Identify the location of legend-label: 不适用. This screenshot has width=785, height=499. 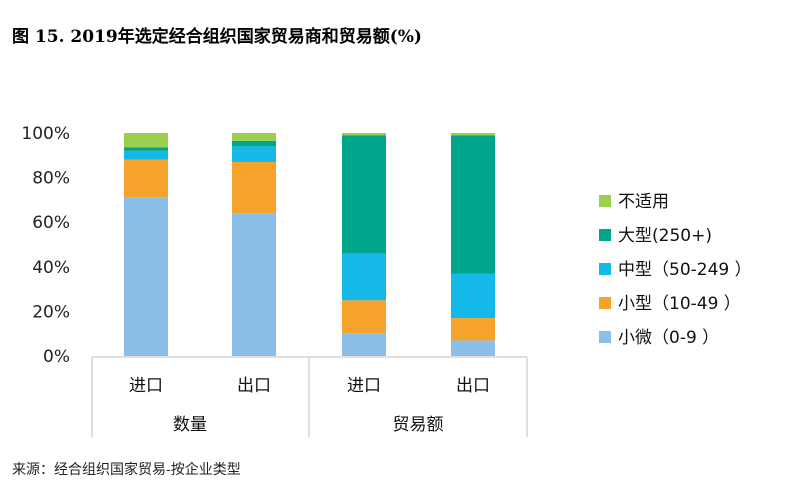
(643, 202).